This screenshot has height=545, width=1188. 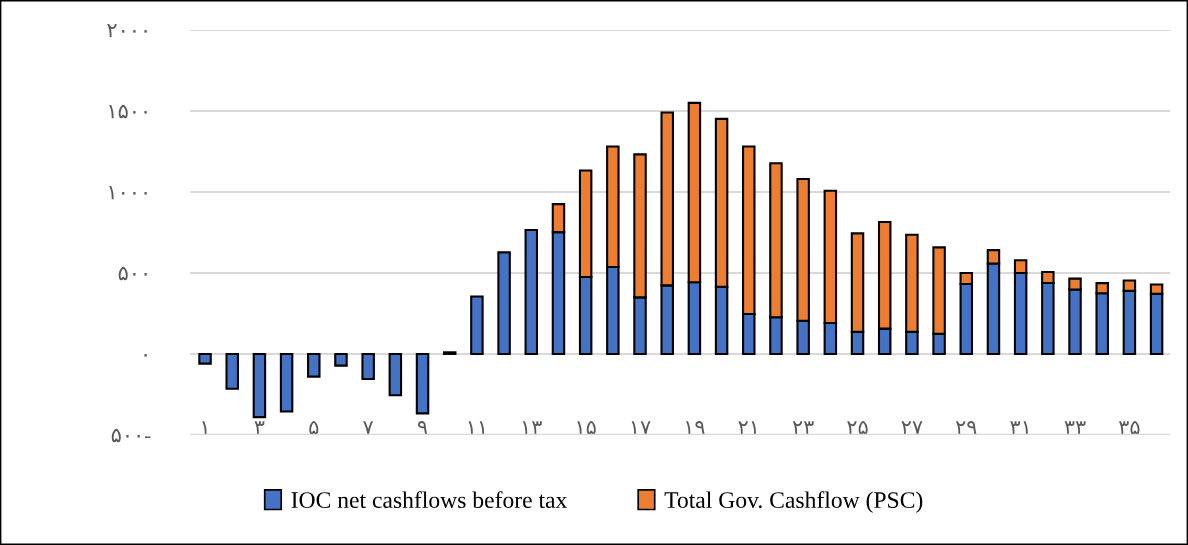 What do you see at coordinates (747, 428) in the screenshot?
I see `x-tick-label: ۲۱` at bounding box center [747, 428].